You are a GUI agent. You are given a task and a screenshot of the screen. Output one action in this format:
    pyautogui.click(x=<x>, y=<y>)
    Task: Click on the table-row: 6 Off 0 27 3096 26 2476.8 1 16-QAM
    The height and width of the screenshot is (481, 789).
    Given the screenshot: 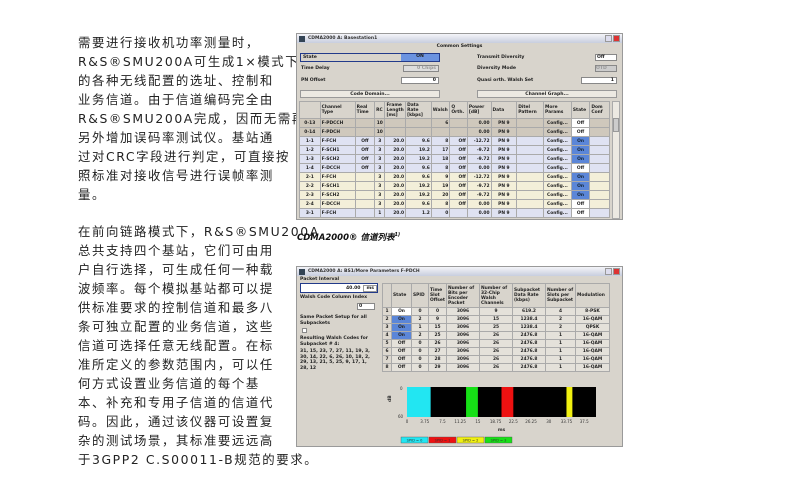 What is the action you would take?
    pyautogui.click(x=496, y=351)
    